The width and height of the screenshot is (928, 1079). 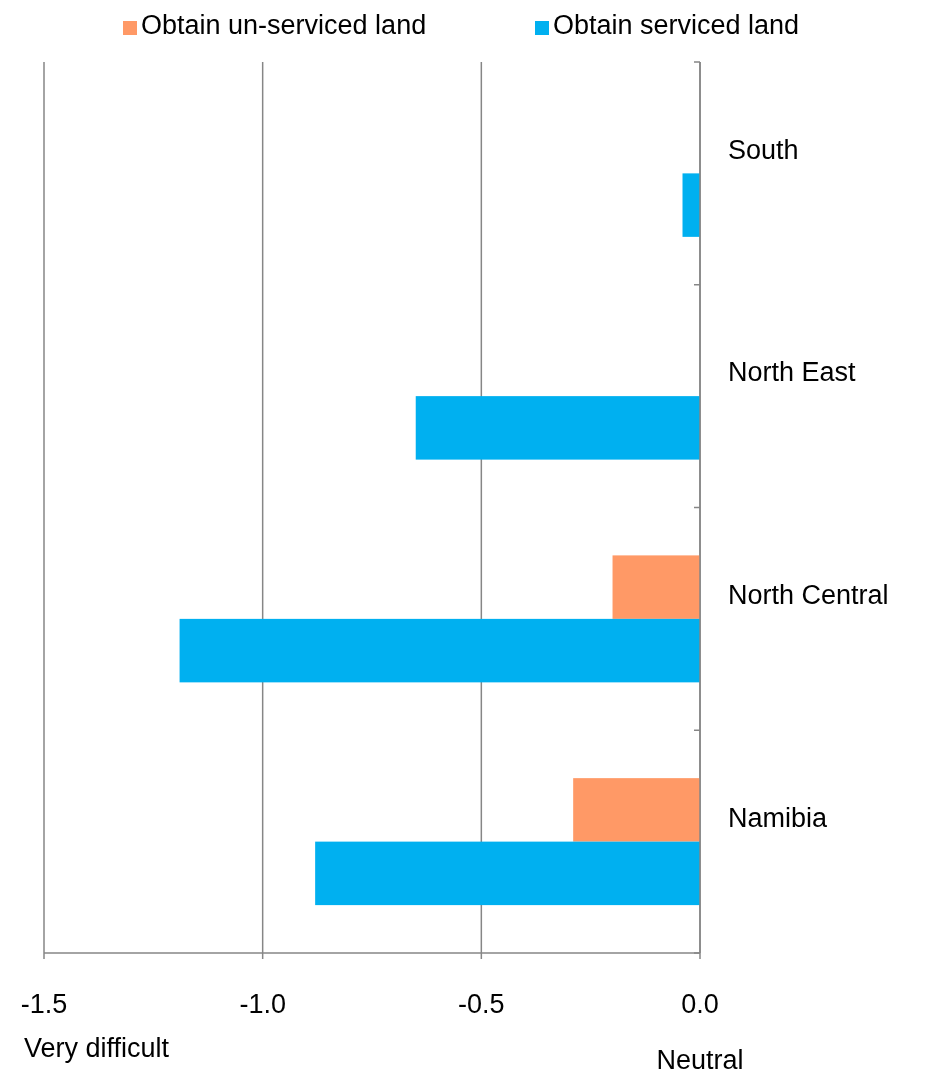 What do you see at coordinates (284, 25) in the screenshot?
I see `legend-label: Obtain un-serviced land` at bounding box center [284, 25].